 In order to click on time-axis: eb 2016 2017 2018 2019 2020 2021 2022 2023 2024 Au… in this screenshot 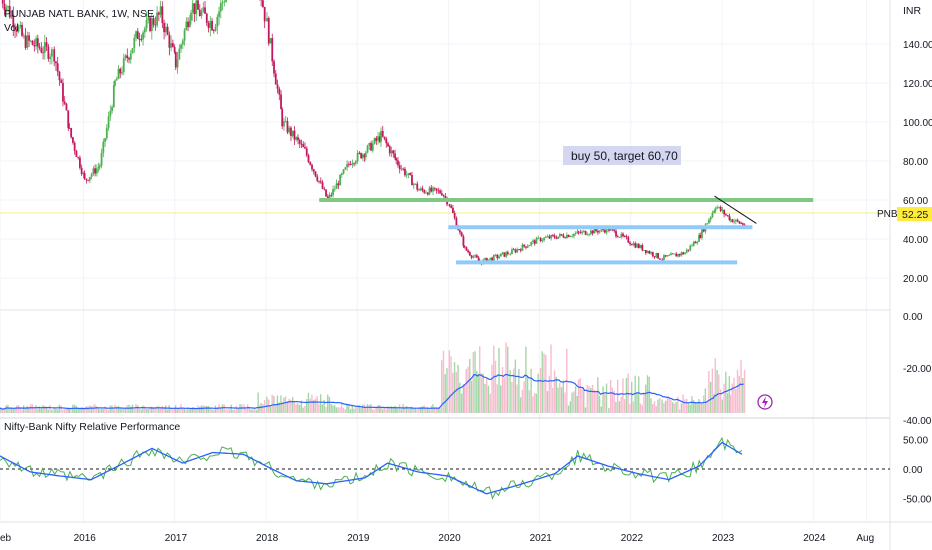, I will do `click(437, 538)`.